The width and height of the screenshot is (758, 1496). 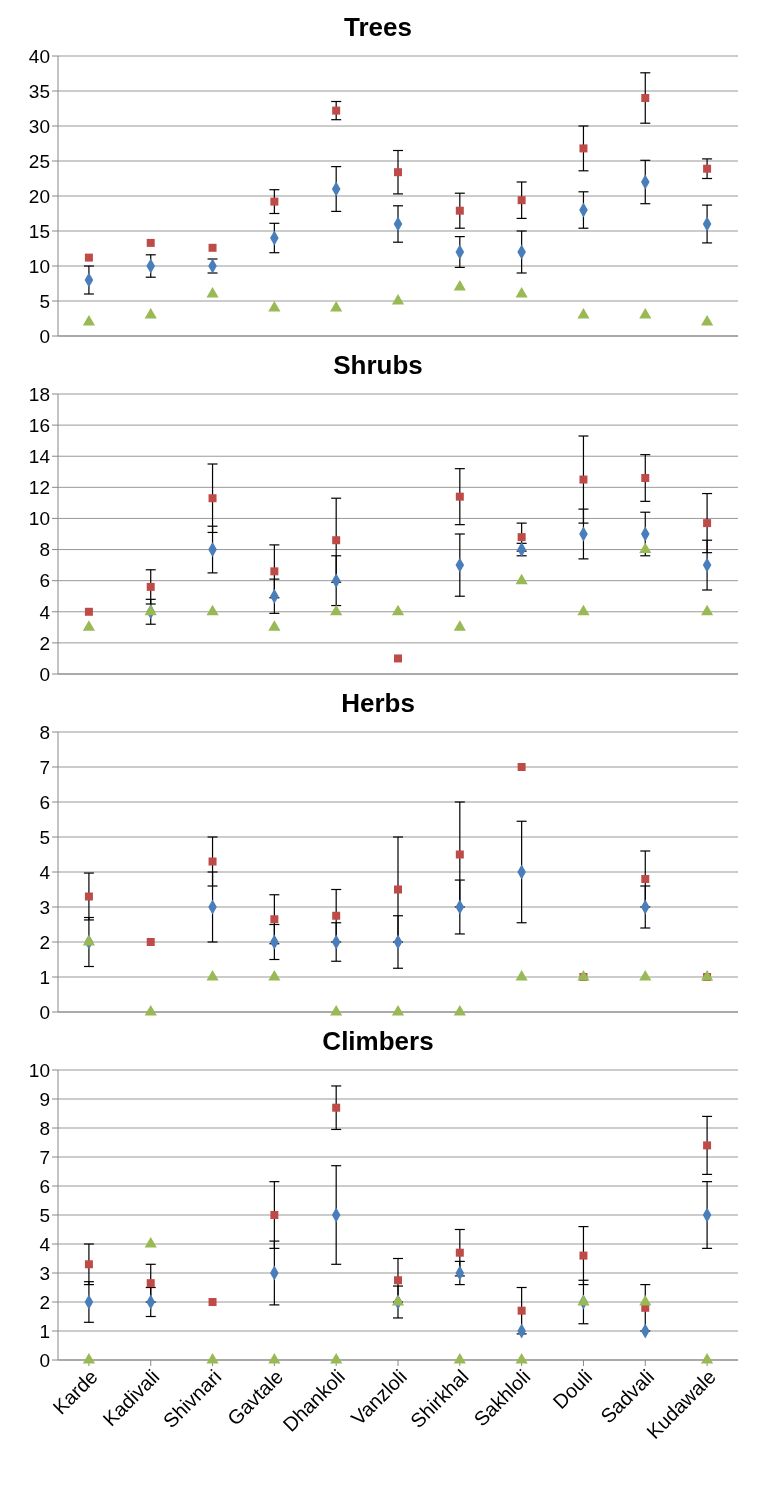 What do you see at coordinates (39, 161) in the screenshot?
I see `y-tick-label: 25` at bounding box center [39, 161].